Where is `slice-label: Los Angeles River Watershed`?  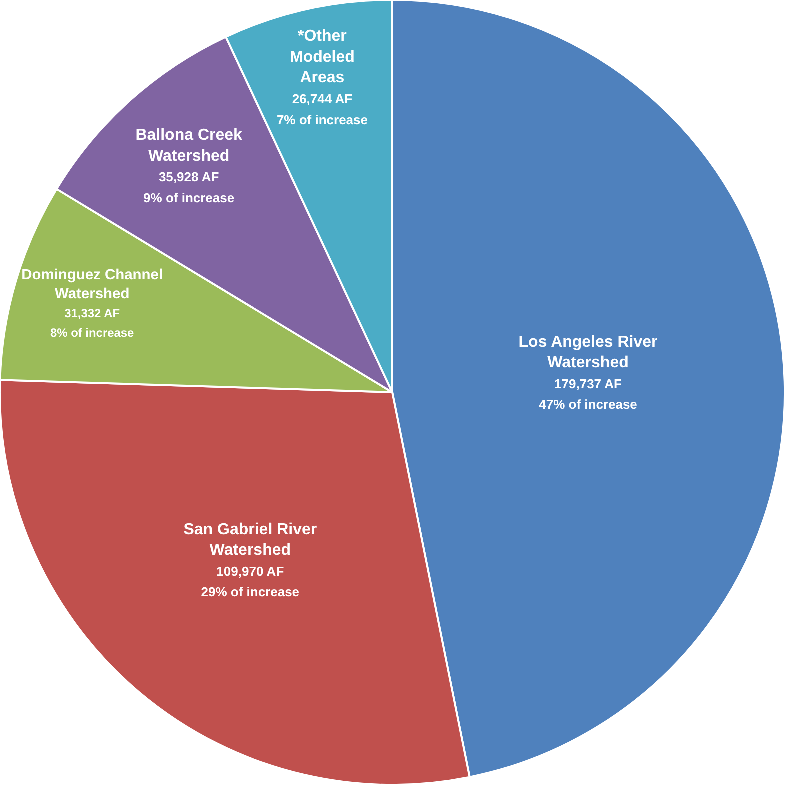
slice-label: Los Angeles River Watershed is located at coordinates (588, 353).